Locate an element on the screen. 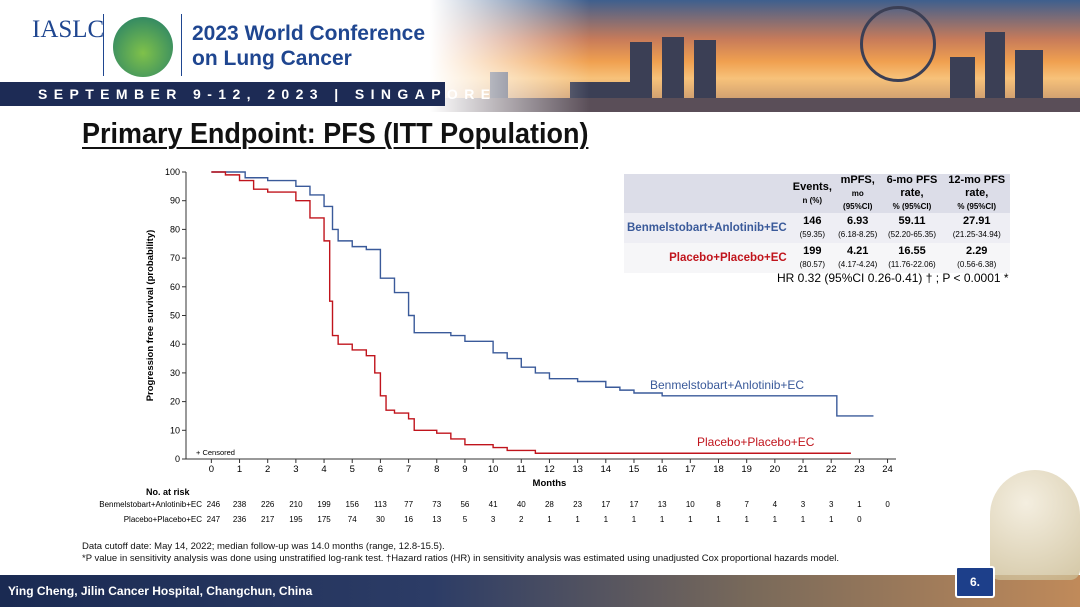 This screenshot has width=1080, height=607. x-tick-label: 4 is located at coordinates (323, 469).